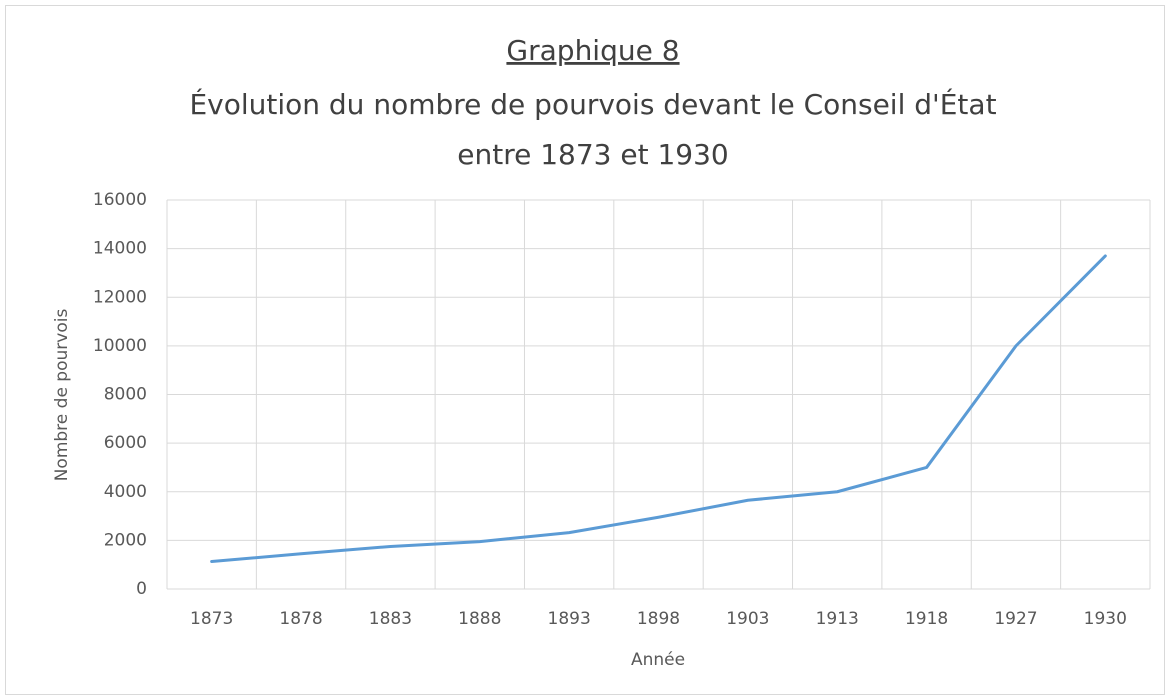 Image resolution: width=1170 pixels, height=700 pixels. Describe the element at coordinates (390, 619) in the screenshot. I see `x-tick-label: 1883` at that location.